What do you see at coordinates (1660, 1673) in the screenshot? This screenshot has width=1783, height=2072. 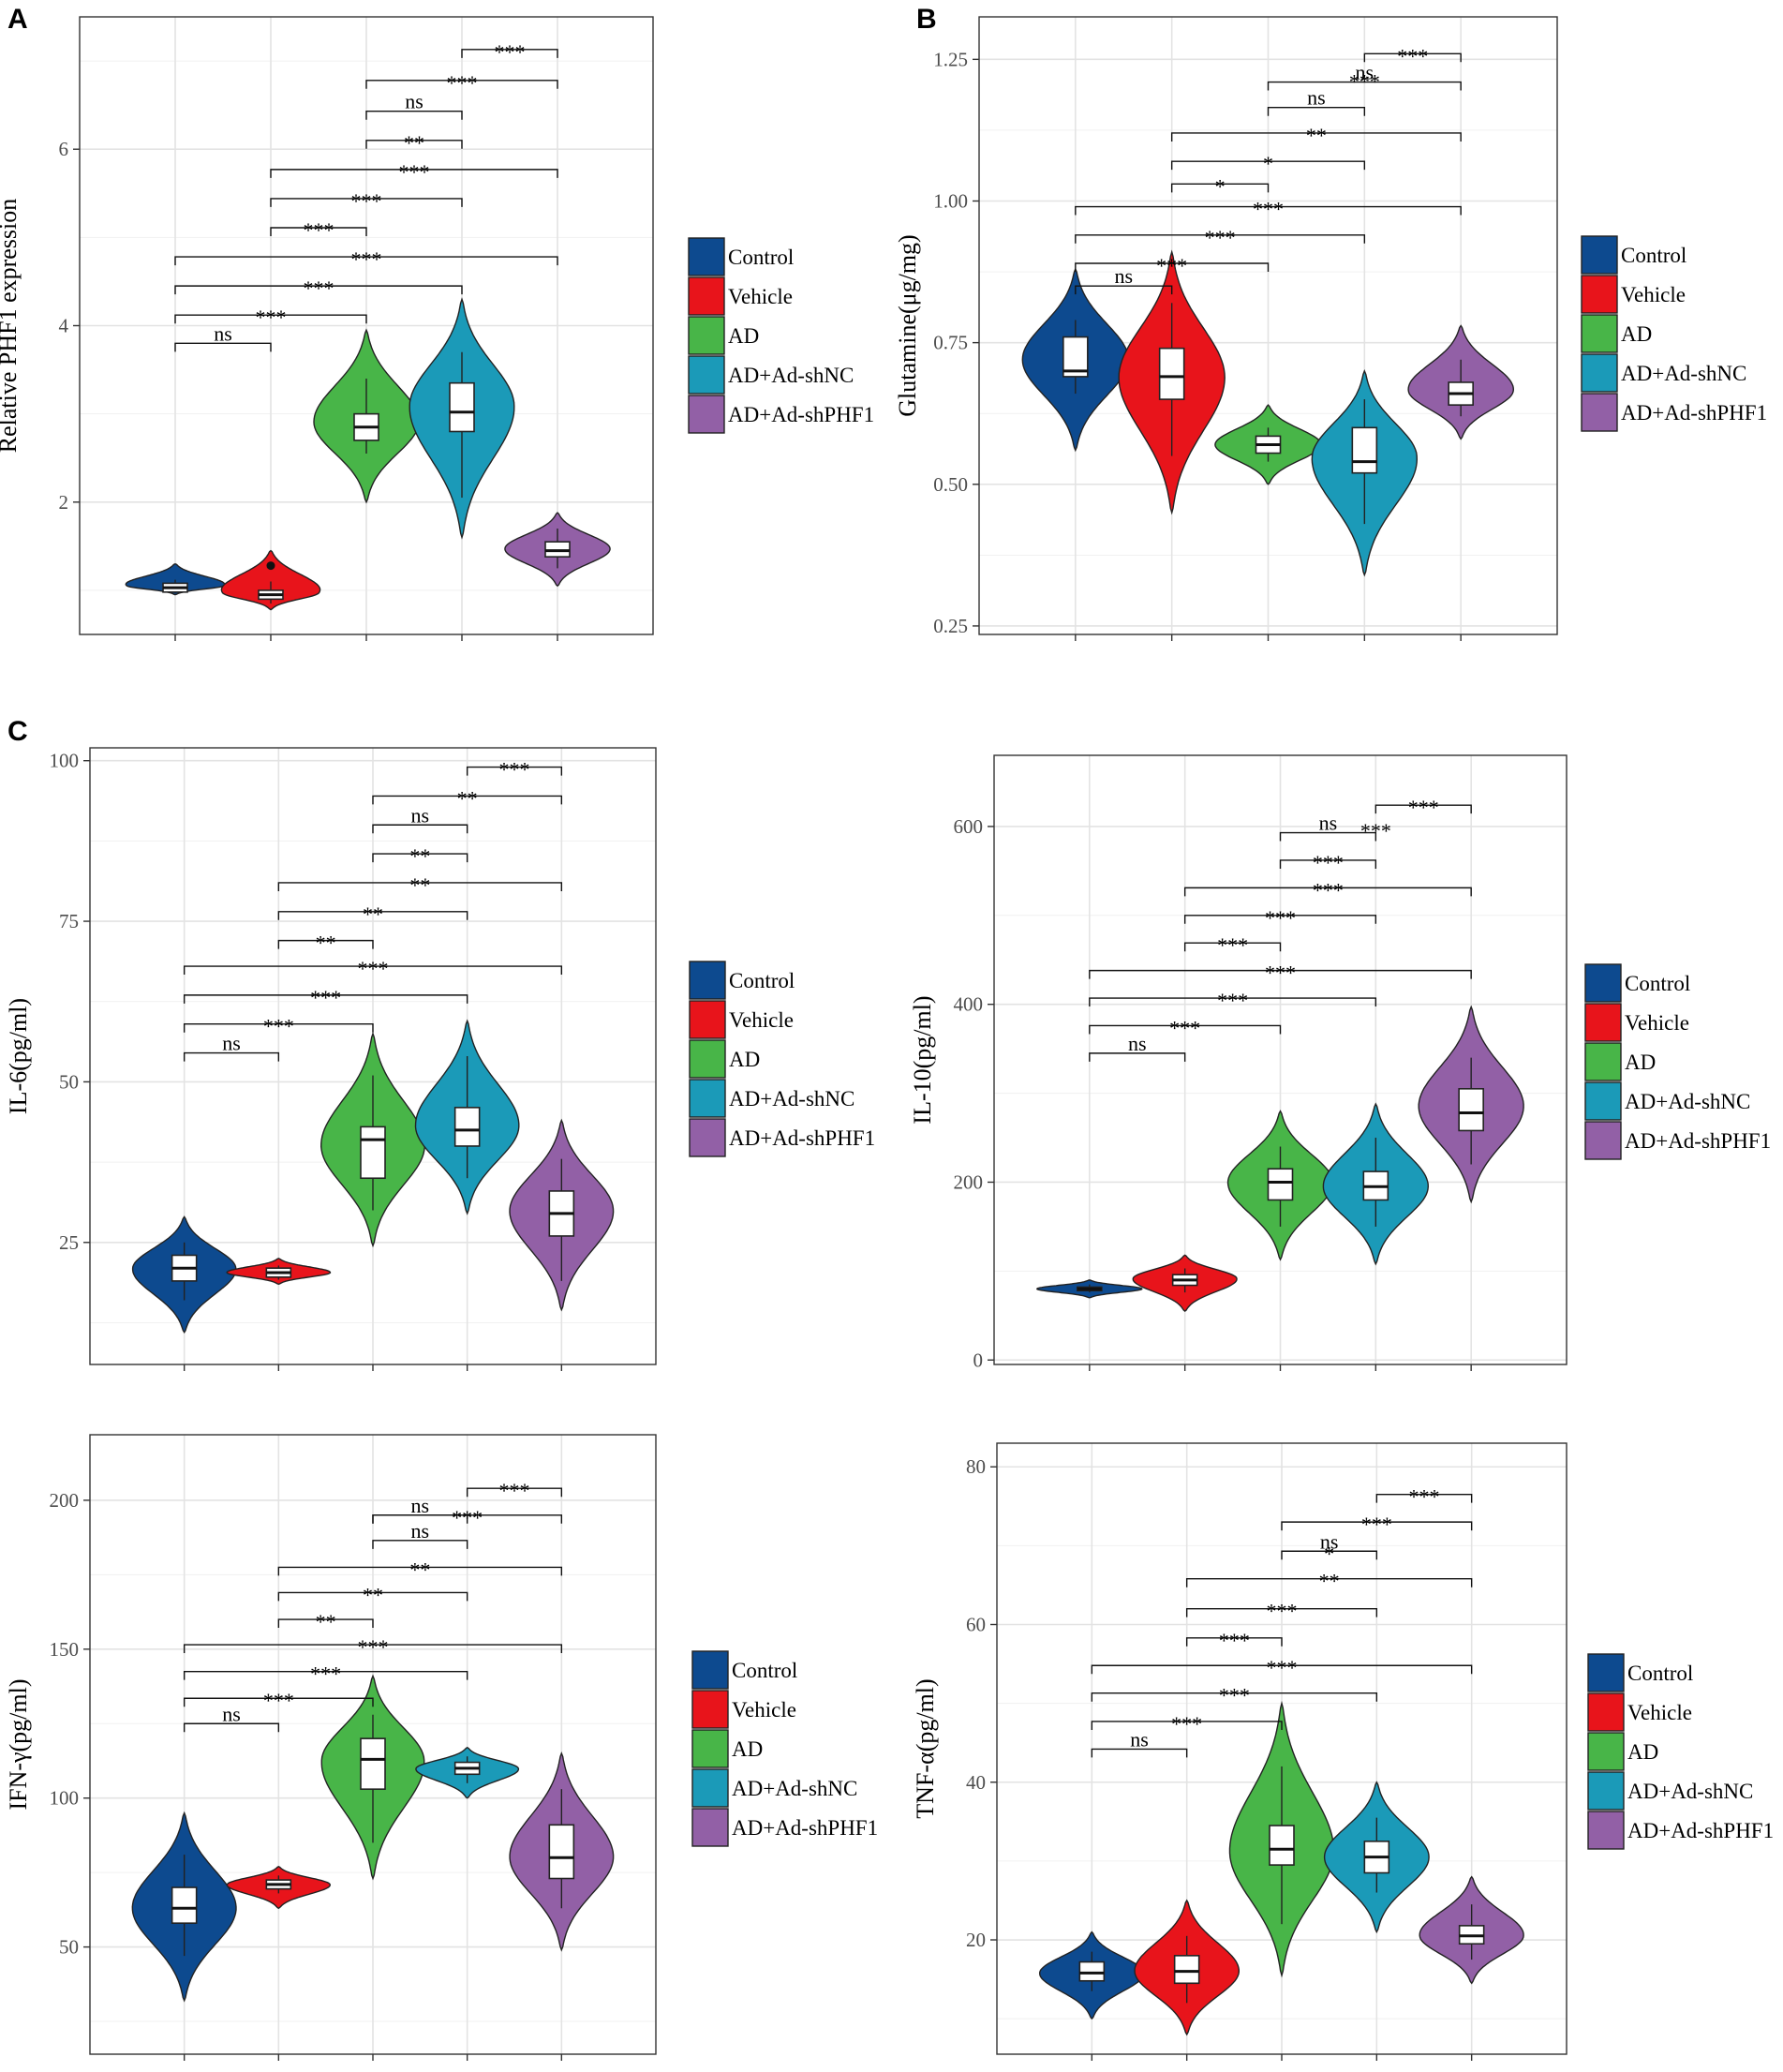 I see `legend-label: Control` at bounding box center [1660, 1673].